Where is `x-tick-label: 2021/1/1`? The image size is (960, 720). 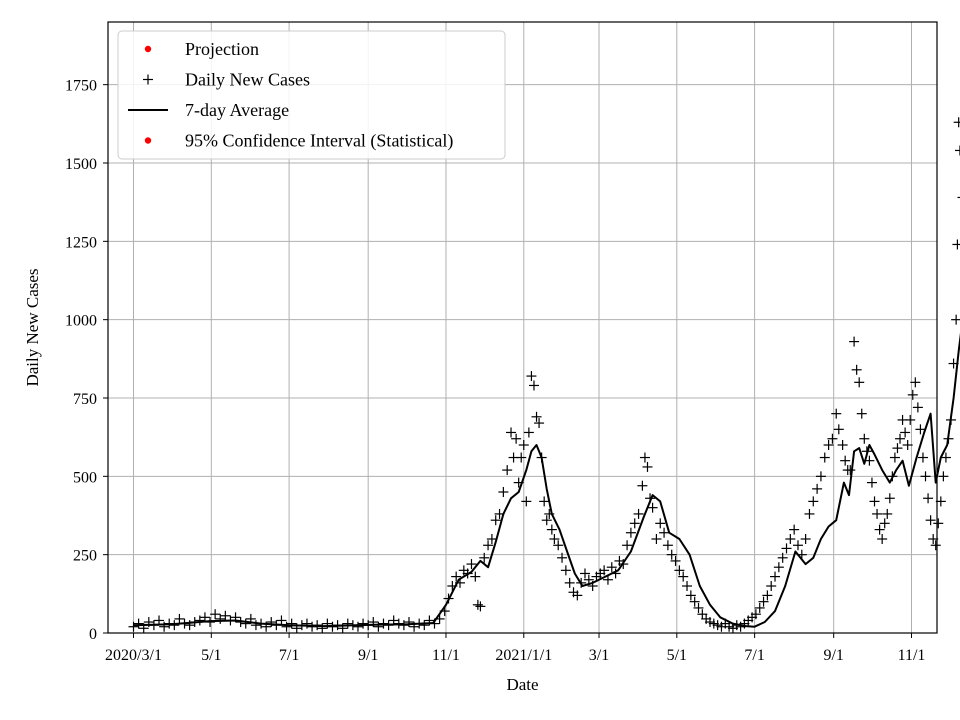 x-tick-label: 2021/1/1 is located at coordinates (523, 655).